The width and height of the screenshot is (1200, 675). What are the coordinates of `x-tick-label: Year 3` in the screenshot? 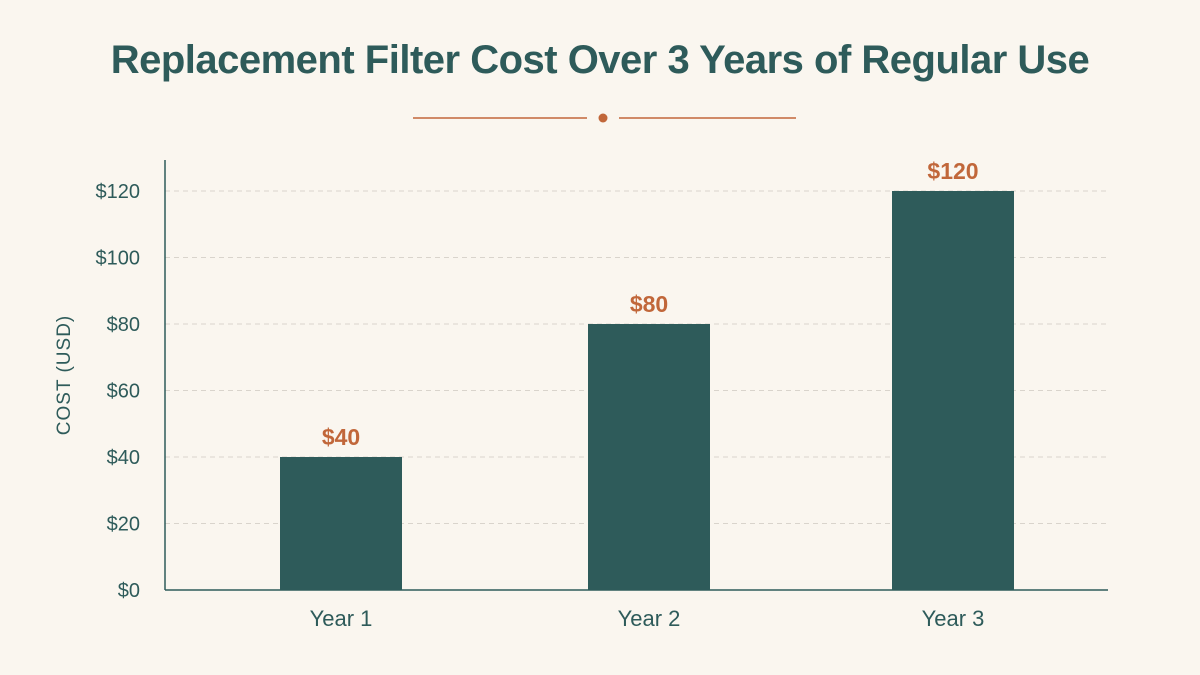 It's located at (953, 618).